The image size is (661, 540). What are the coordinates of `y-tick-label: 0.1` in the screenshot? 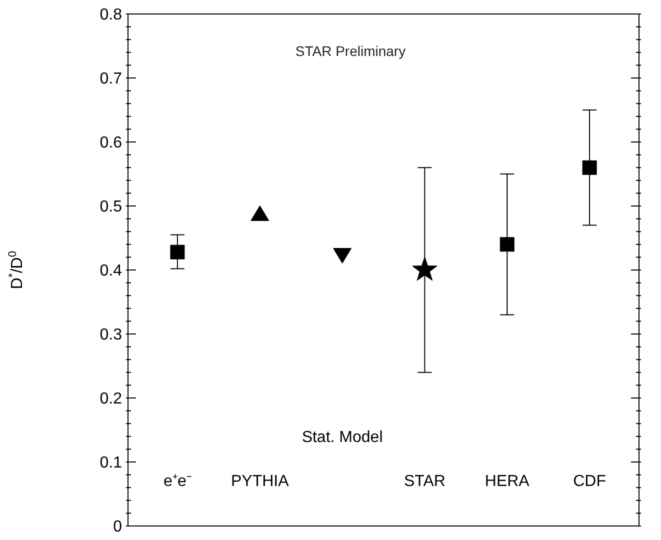 It's located at (111, 463).